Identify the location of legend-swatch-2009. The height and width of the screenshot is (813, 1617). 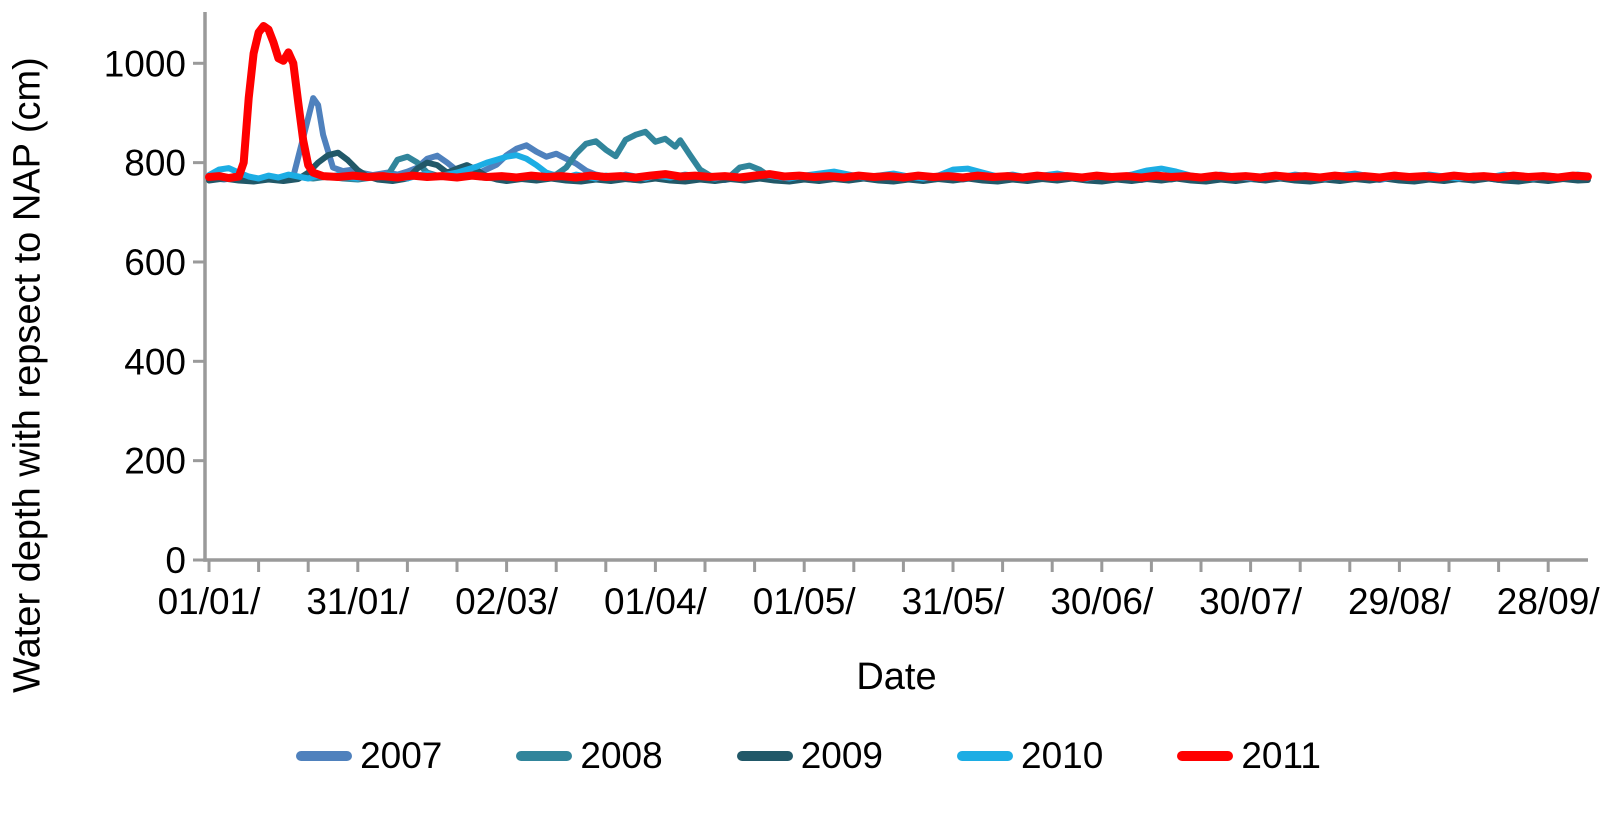
(764, 756).